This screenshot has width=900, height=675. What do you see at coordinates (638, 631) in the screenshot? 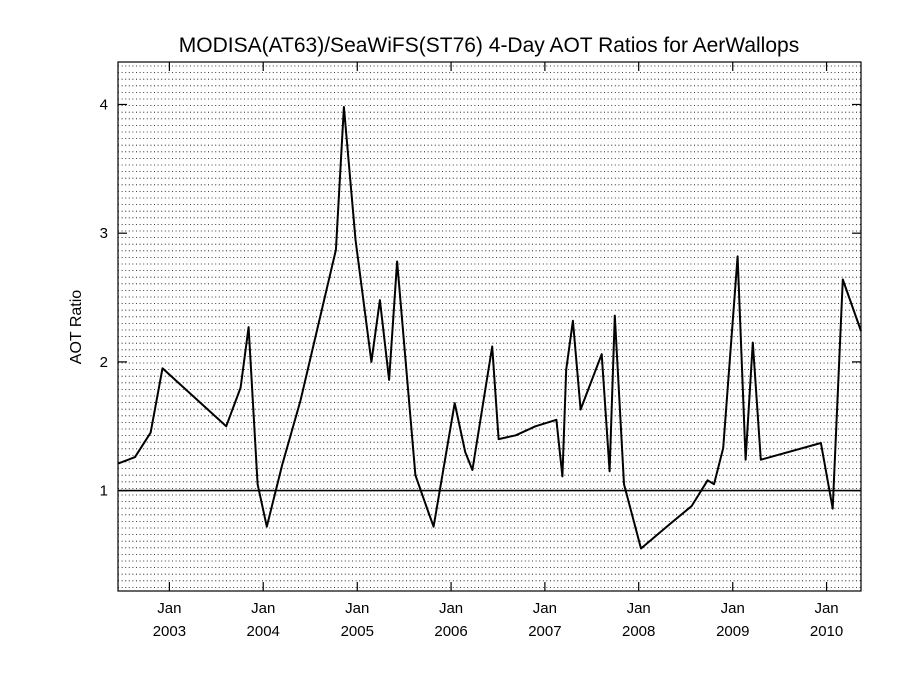
I see `x-tick-label-year: 2008` at bounding box center [638, 631].